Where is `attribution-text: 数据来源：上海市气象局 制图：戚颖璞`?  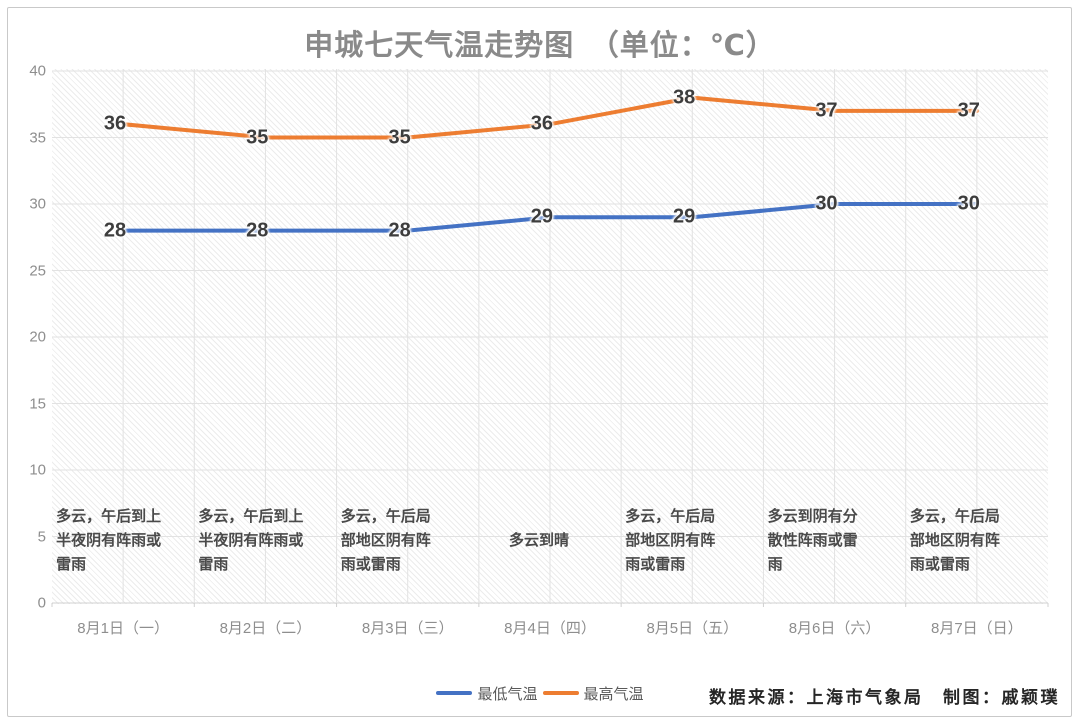
attribution-text: 数据来源：上海市气象局 制图：戚颖璞 is located at coordinates (884, 697).